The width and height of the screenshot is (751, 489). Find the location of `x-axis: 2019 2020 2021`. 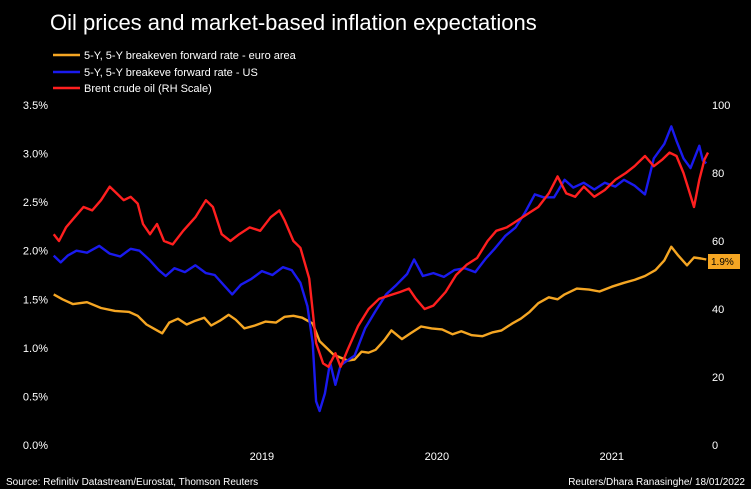

x-axis: 2019 2020 2021 is located at coordinates (437, 457).